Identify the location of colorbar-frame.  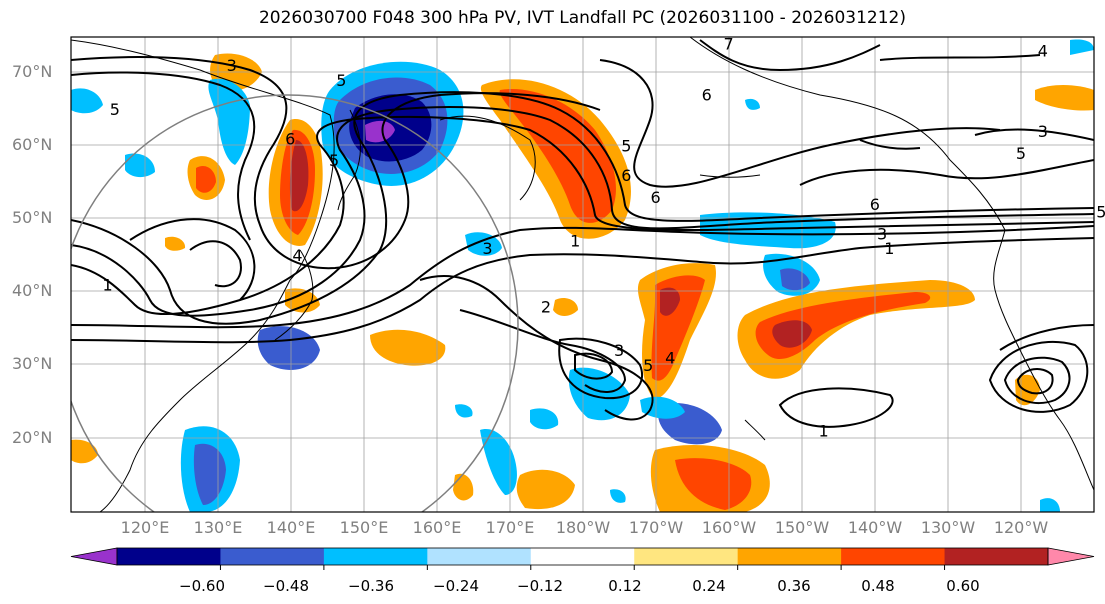
(582, 556).